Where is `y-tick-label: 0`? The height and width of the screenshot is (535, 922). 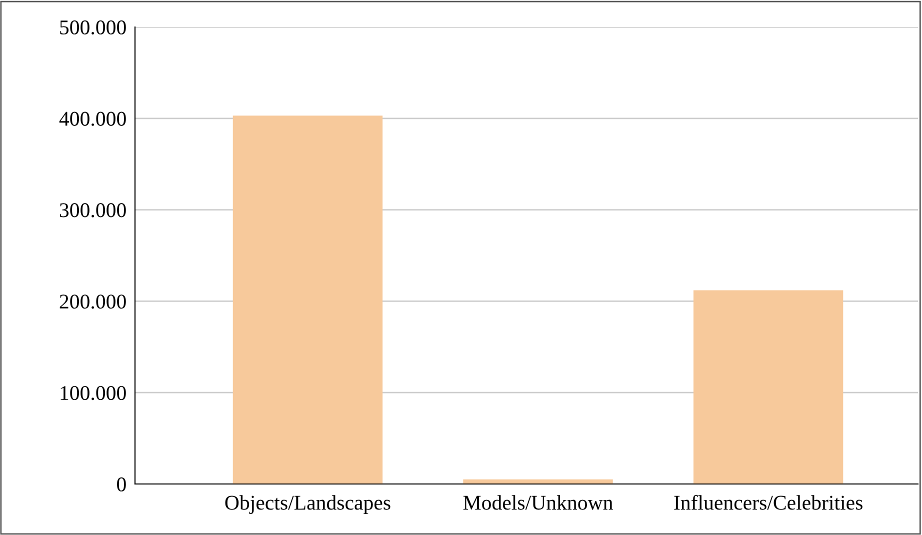
y-tick-label: 0 is located at coordinates (121, 484).